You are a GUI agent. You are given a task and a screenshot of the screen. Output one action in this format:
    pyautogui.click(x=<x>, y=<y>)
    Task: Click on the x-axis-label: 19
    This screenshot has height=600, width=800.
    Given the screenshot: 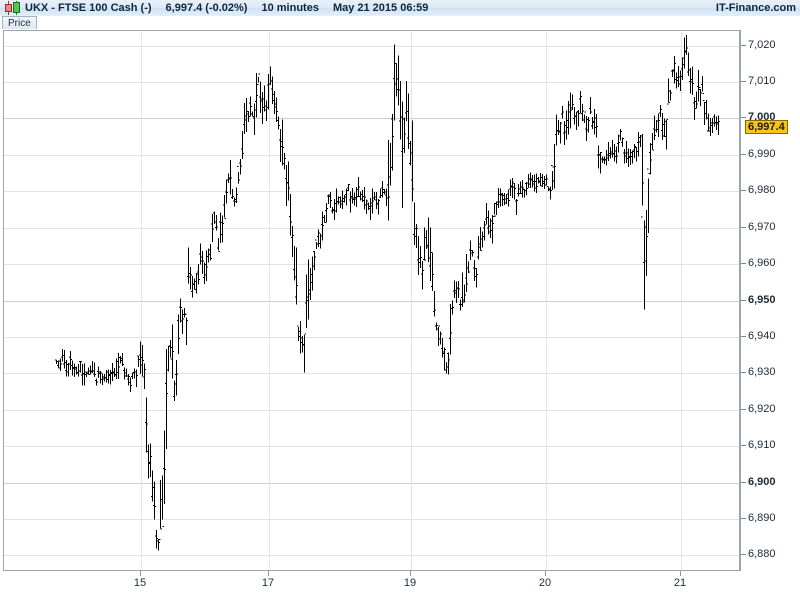 What is the action you would take?
    pyautogui.click(x=410, y=583)
    